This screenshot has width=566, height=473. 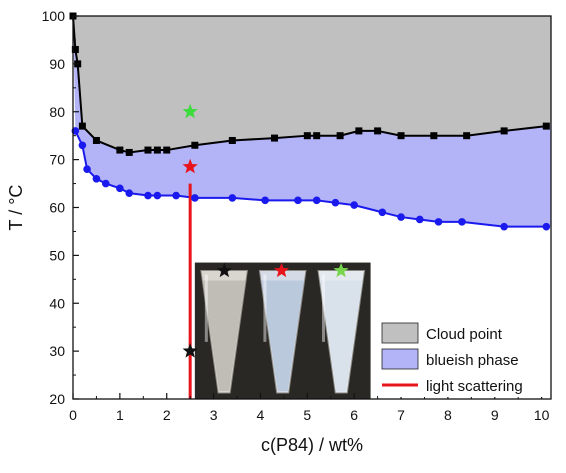 I want to click on legend-label-1: Cloud point, so click(x=464, y=334).